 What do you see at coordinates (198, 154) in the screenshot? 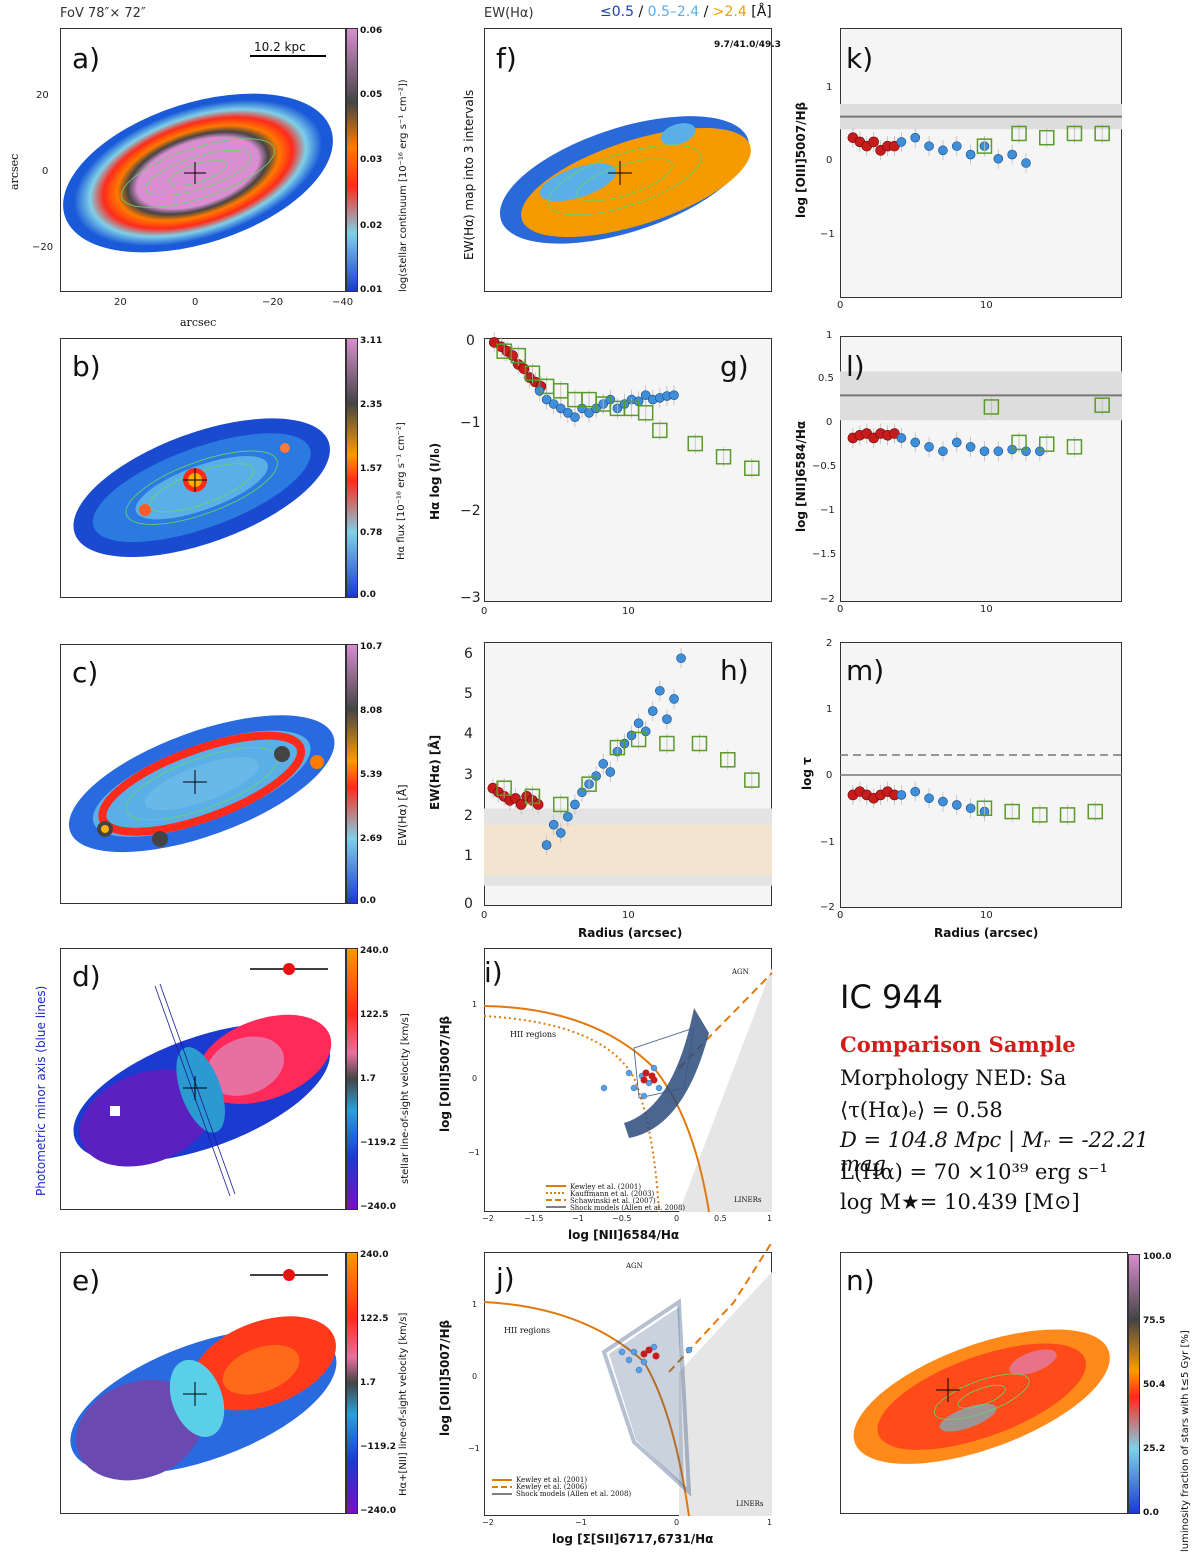
I see `panel-a-map` at bounding box center [198, 154].